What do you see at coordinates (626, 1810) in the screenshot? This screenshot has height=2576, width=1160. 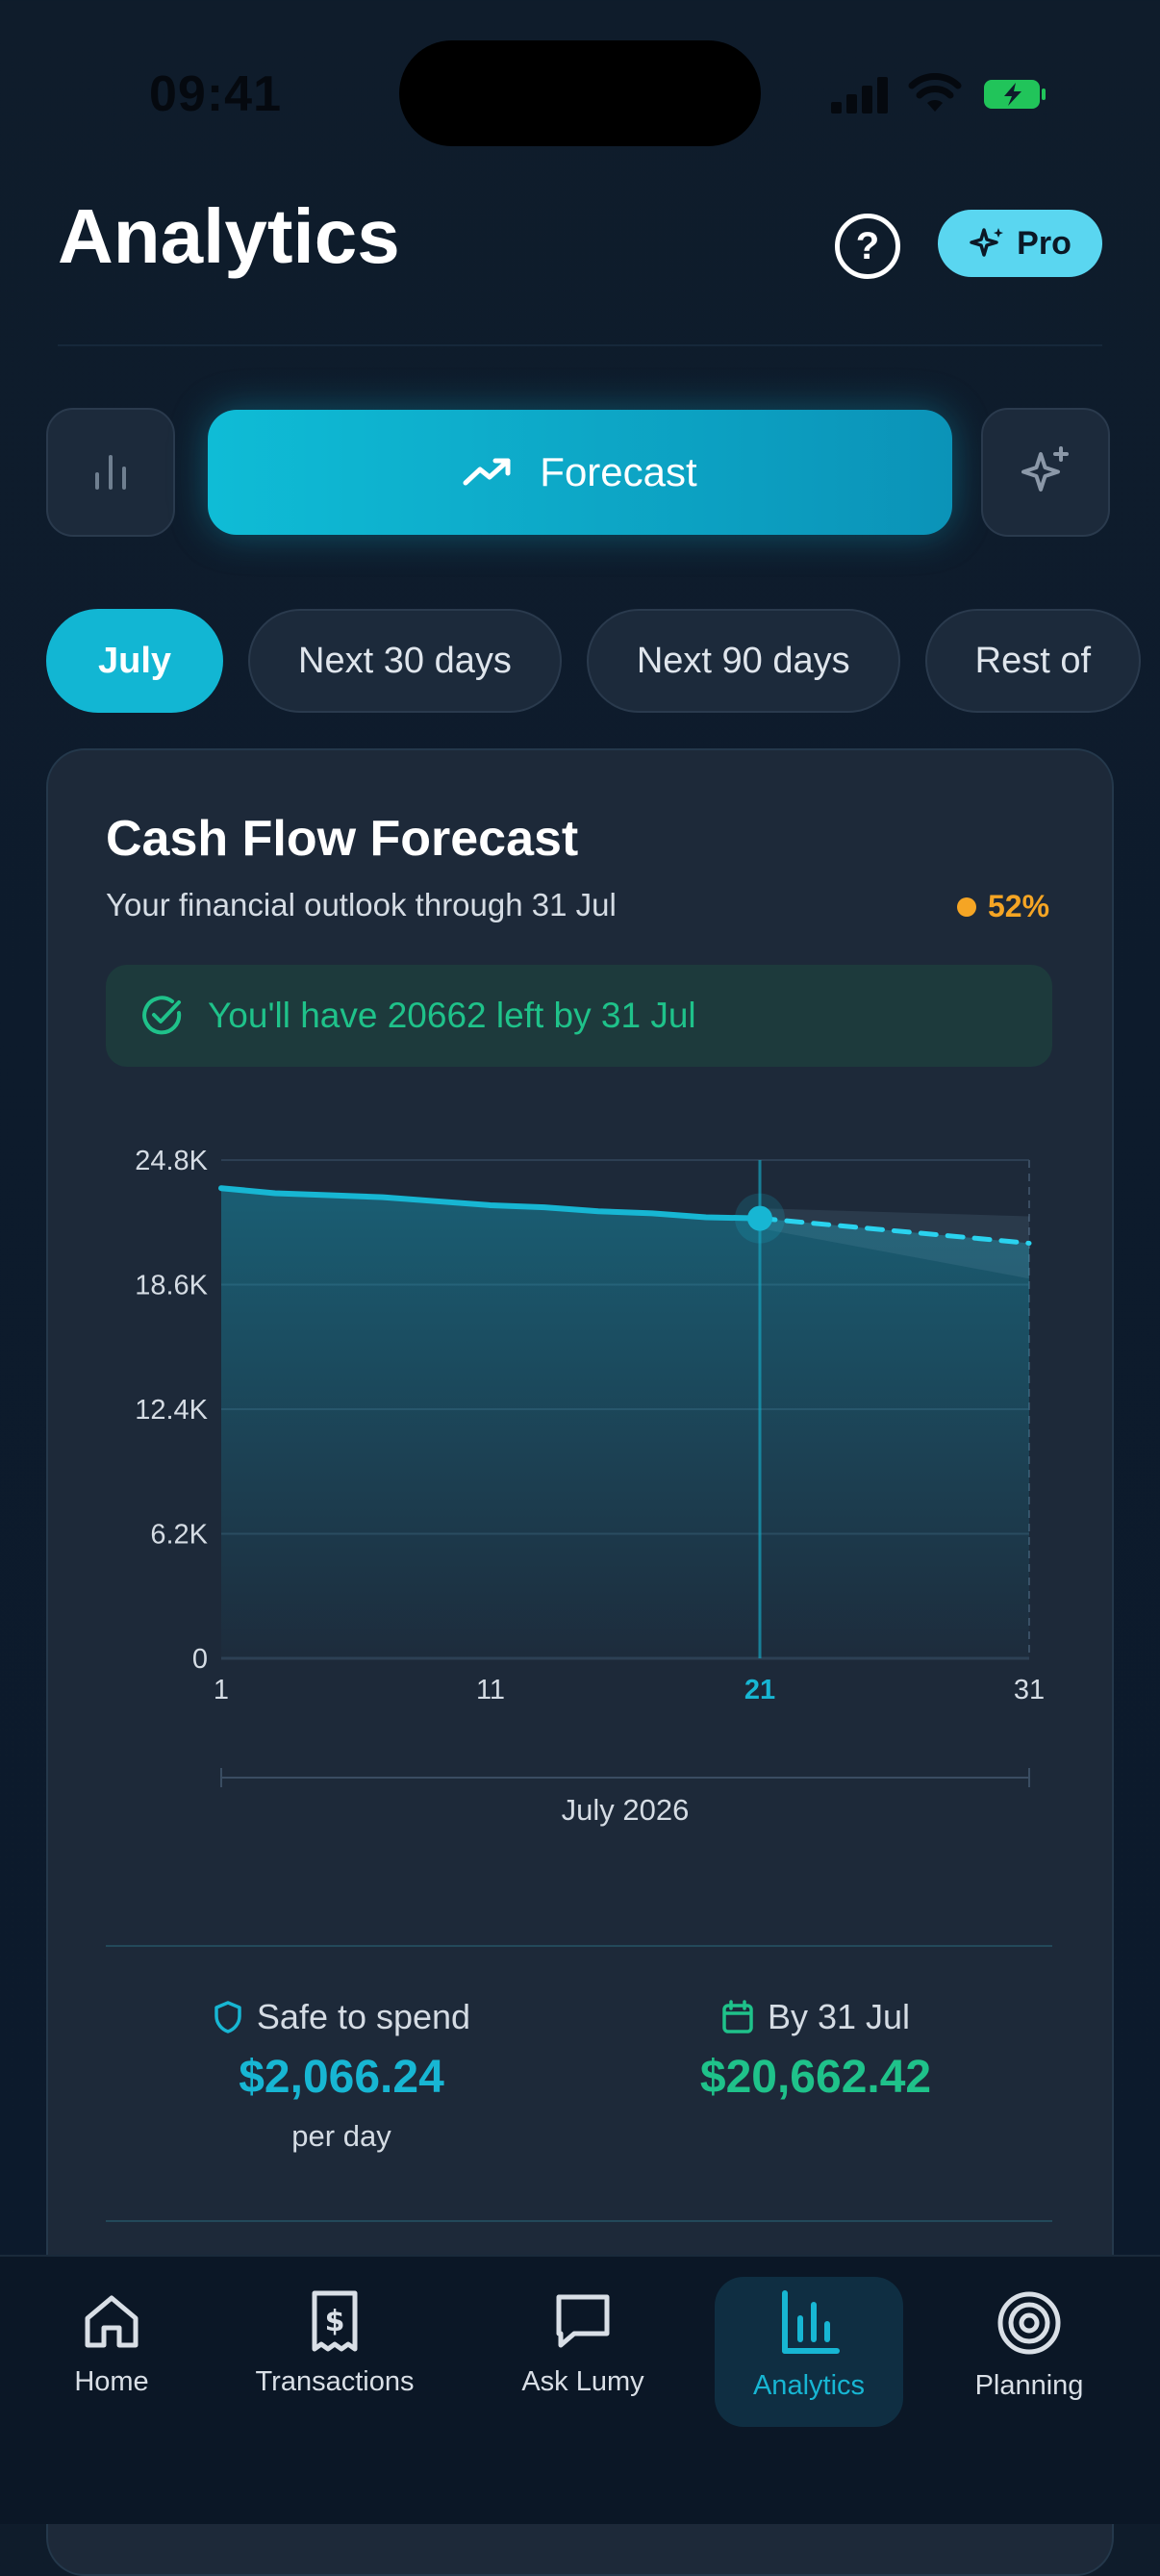 I see `period-label: July 2026` at bounding box center [626, 1810].